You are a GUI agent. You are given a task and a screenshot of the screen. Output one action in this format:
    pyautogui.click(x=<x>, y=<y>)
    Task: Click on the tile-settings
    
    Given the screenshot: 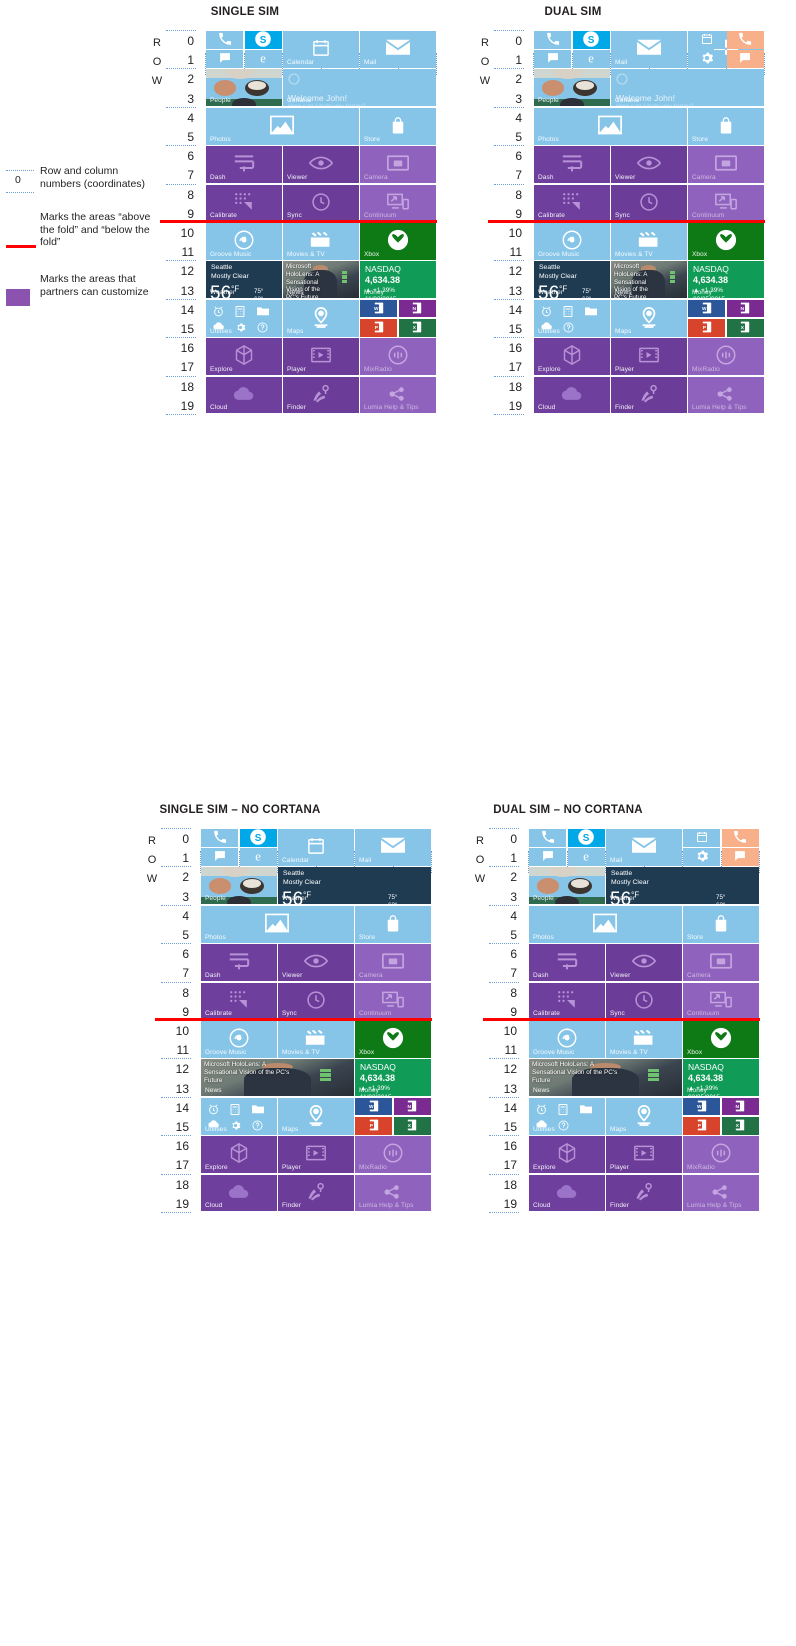 What is the action you would take?
    pyautogui.click(x=706, y=59)
    